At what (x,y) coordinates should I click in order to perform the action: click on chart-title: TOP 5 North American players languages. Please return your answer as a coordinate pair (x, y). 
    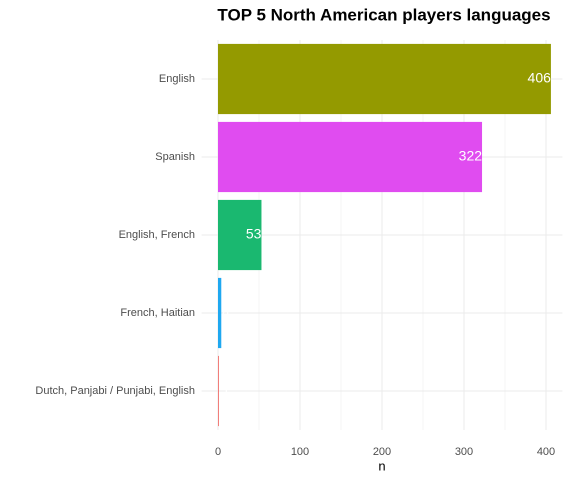
    Looking at the image, I should click on (383, 14).